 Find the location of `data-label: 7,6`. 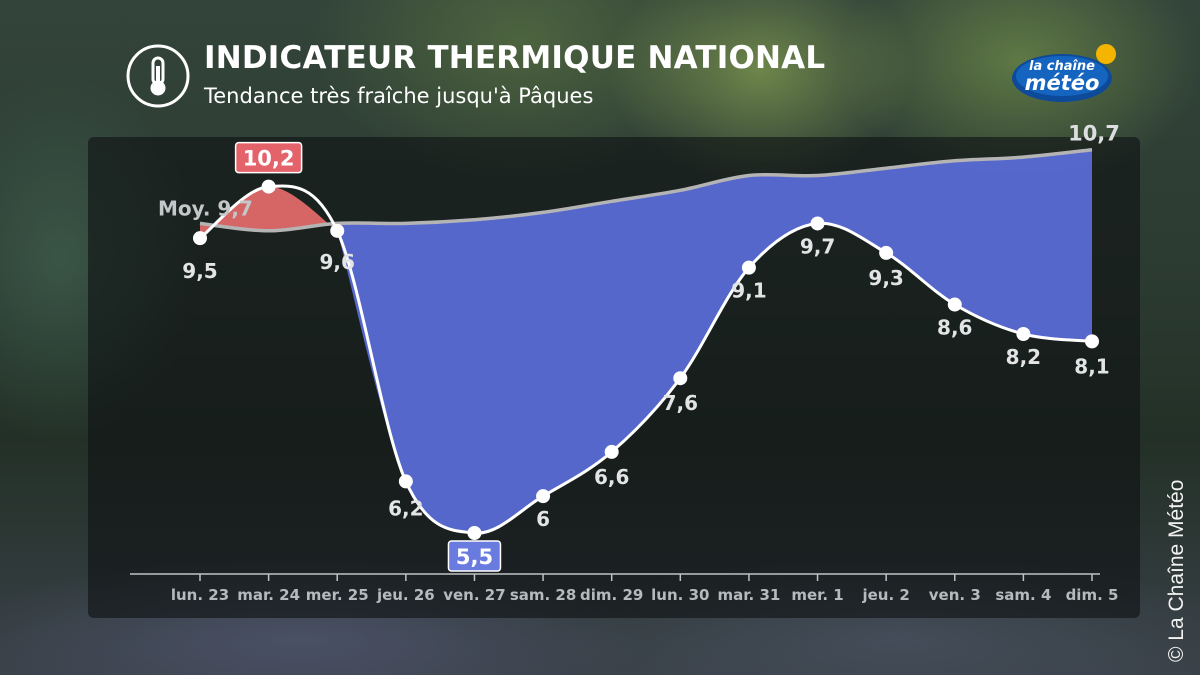

data-label: 7,6 is located at coordinates (680, 403).